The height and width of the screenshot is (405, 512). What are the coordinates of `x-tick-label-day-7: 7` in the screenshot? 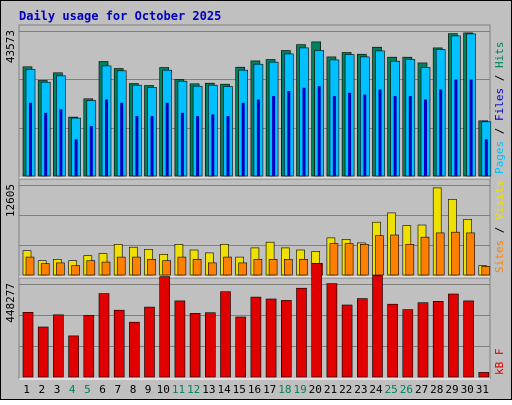 It's located at (117, 389).